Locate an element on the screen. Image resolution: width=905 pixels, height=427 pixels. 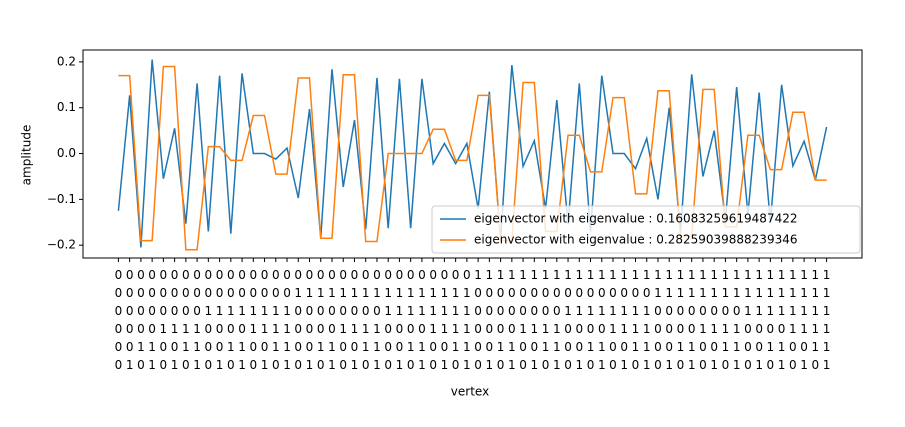
x-tick-label: 001000 is located at coordinates (208, 322).